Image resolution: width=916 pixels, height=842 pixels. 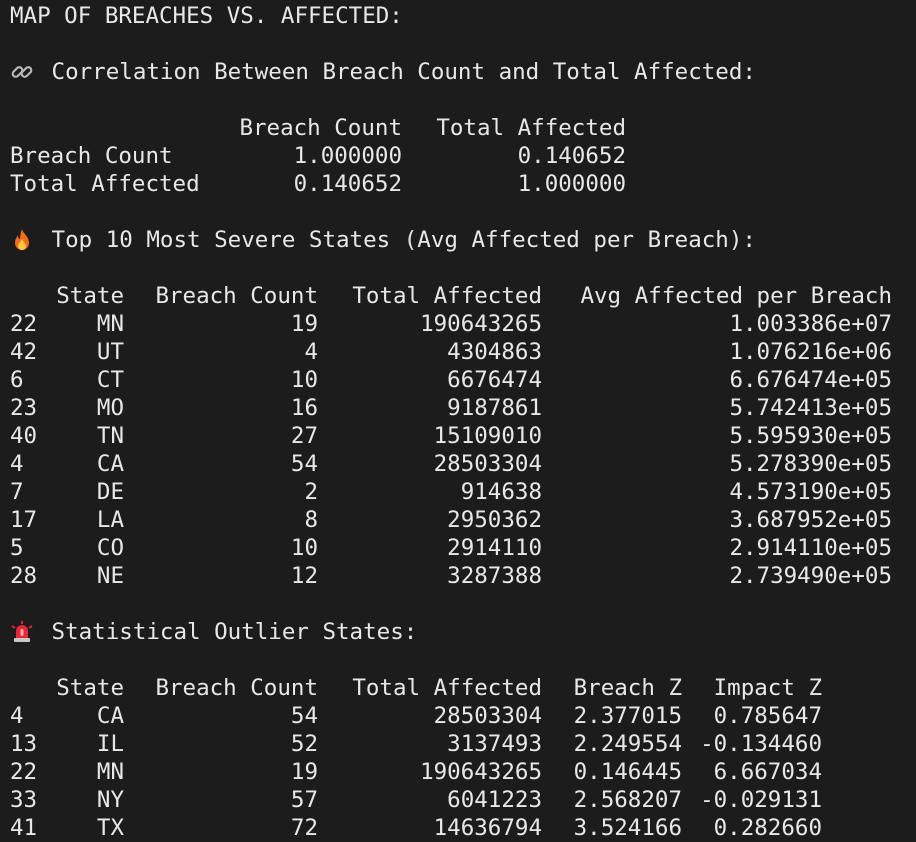 What do you see at coordinates (767, 688) in the screenshot?
I see `column-header: Impact Z` at bounding box center [767, 688].